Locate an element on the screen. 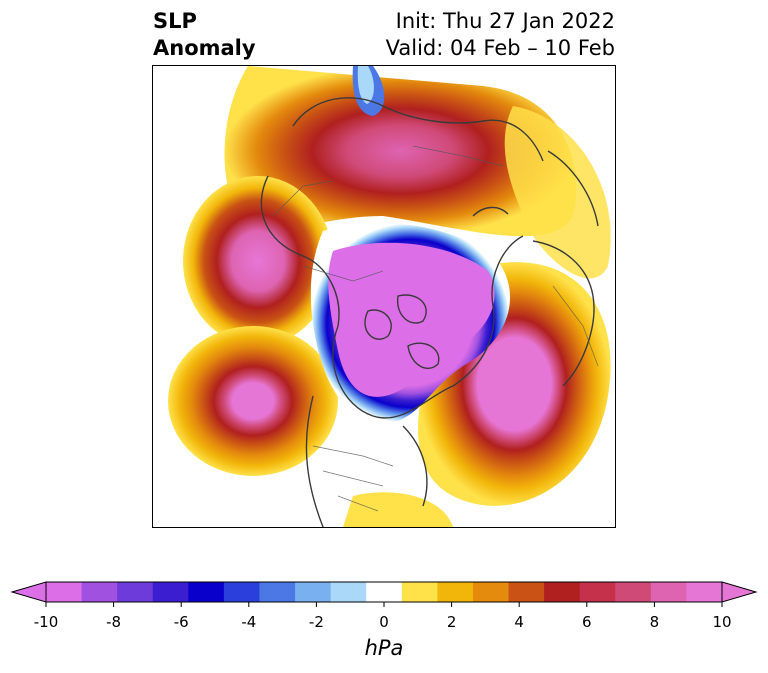  init-date: Init: Thu 27 Jan 2022 is located at coordinates (505, 21).